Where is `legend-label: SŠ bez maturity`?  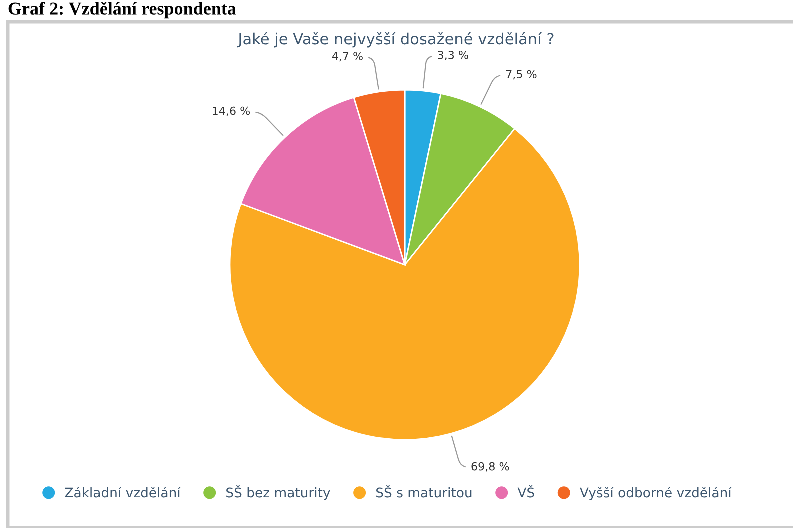 legend-label: SŠ bez maturity is located at coordinates (278, 492).